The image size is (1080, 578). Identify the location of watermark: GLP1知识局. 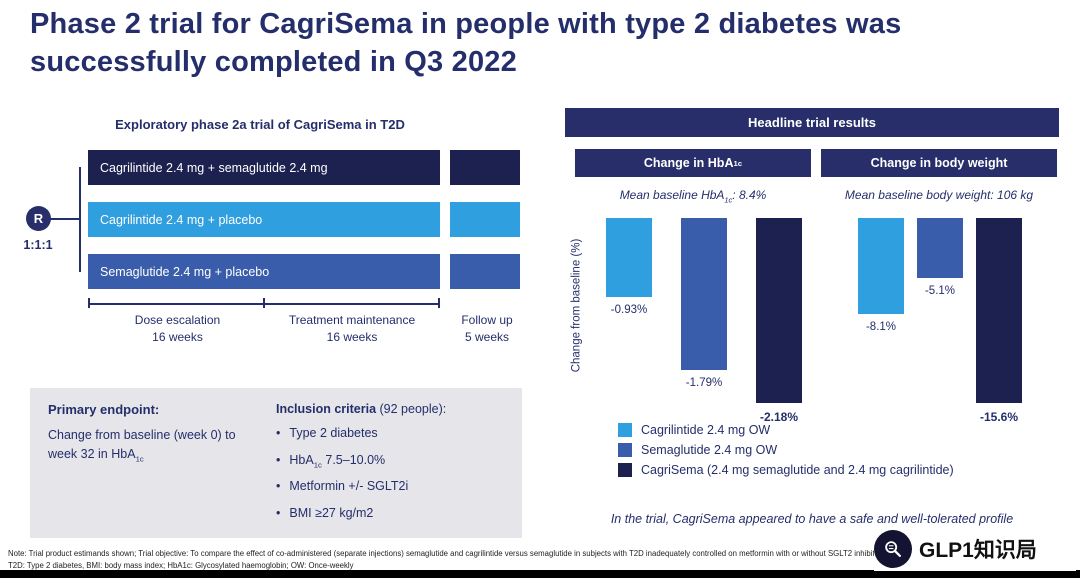
(975, 549).